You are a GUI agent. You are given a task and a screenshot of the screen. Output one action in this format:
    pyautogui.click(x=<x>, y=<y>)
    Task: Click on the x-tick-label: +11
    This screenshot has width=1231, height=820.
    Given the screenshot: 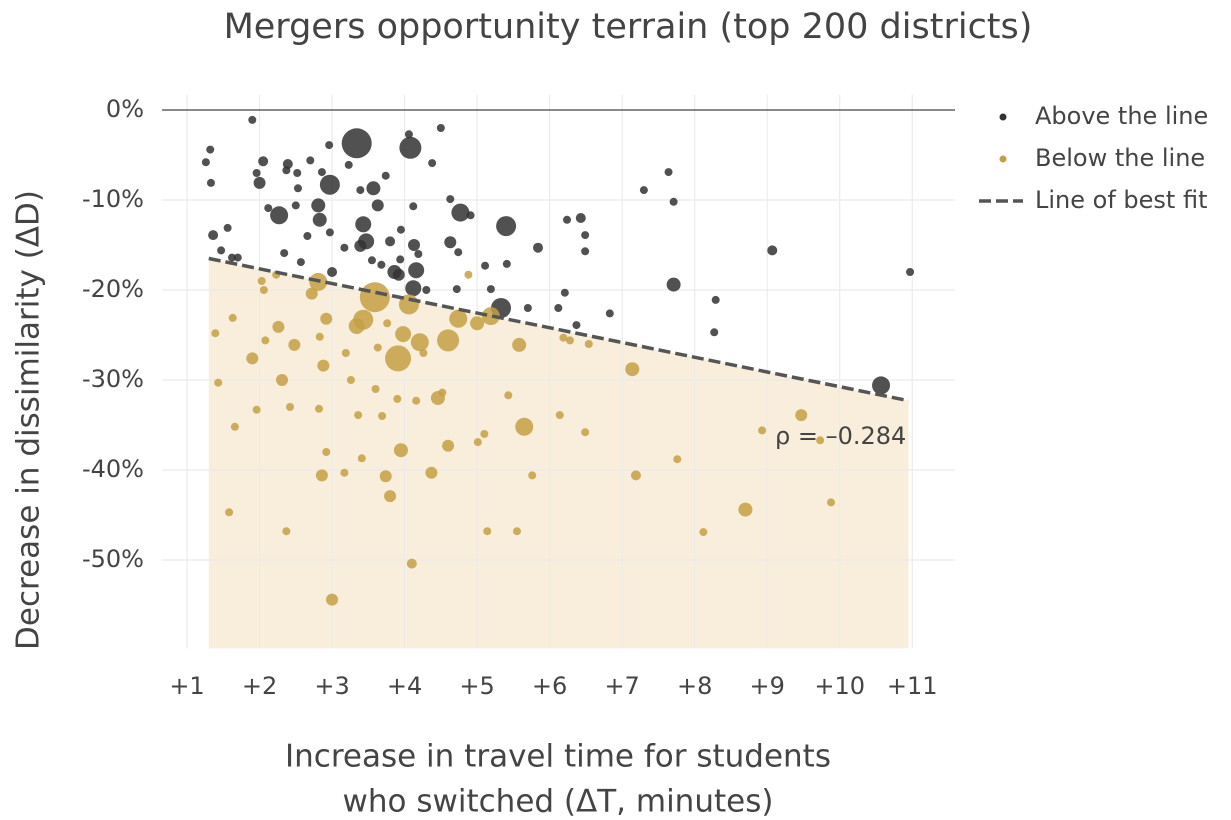 What is the action you would take?
    pyautogui.click(x=912, y=686)
    